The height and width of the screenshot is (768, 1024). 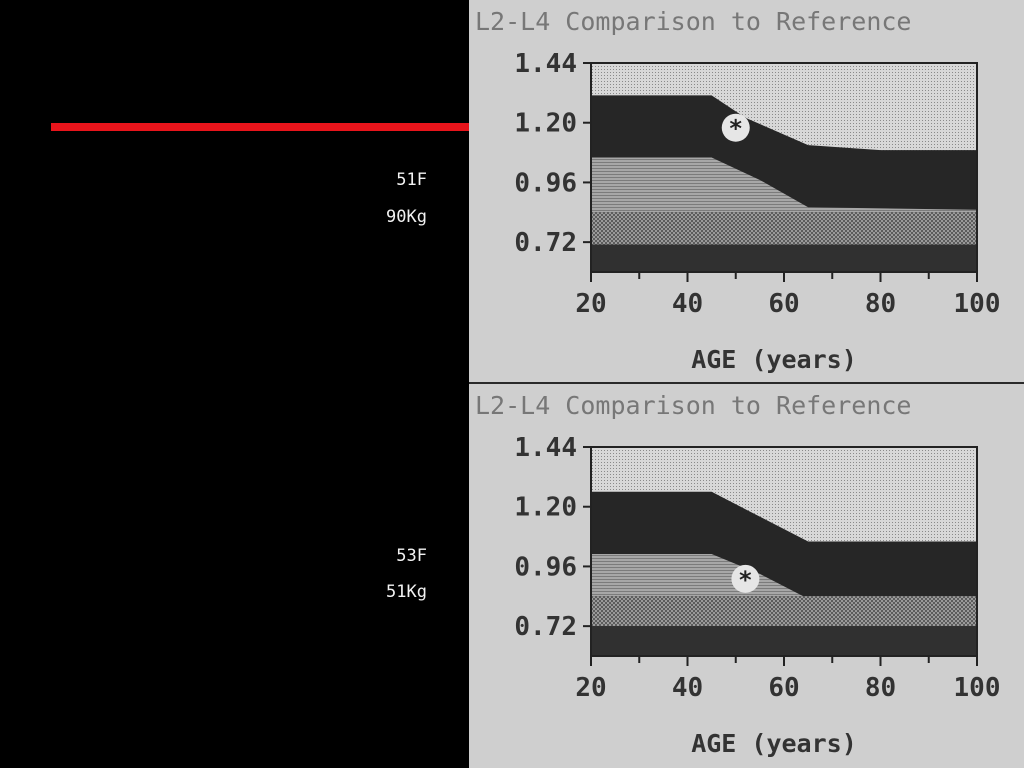 What do you see at coordinates (406, 217) in the screenshot?
I see `patient1-weight: 90Kg` at bounding box center [406, 217].